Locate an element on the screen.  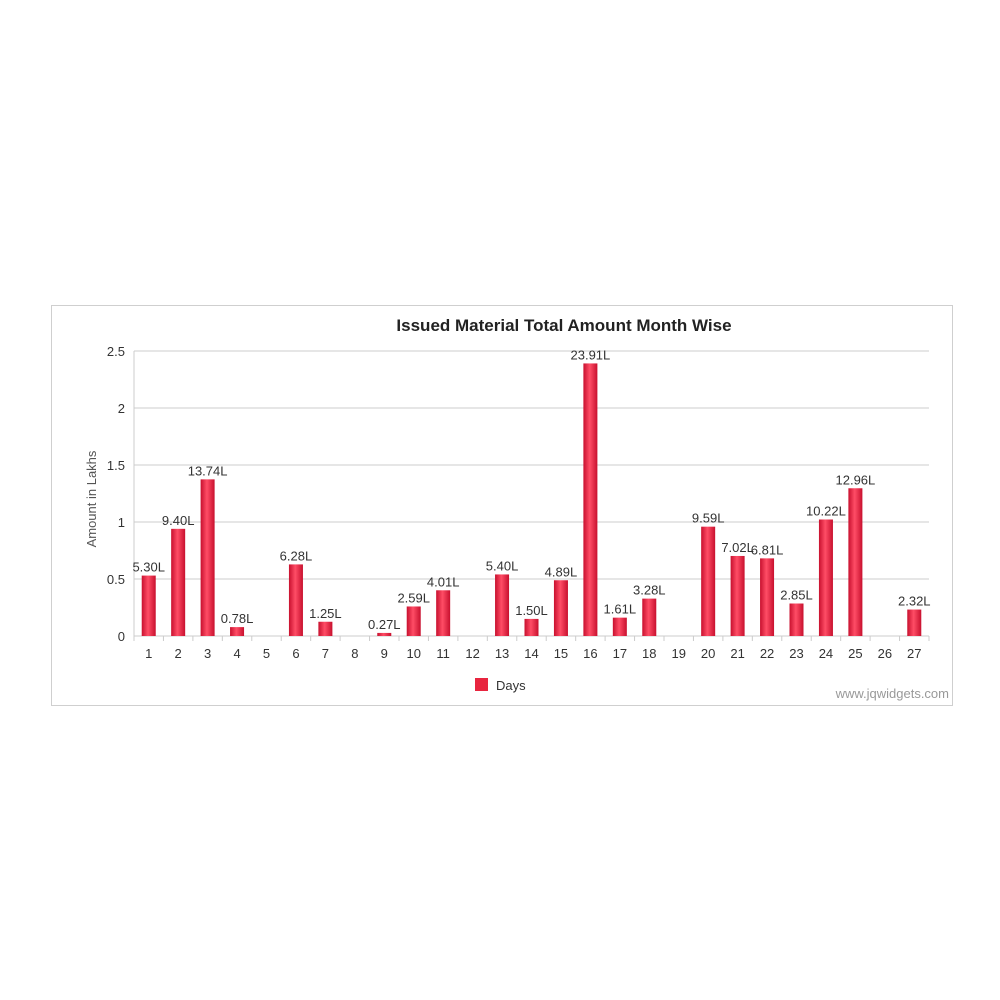
x-tick-label: 23 is located at coordinates (796, 653).